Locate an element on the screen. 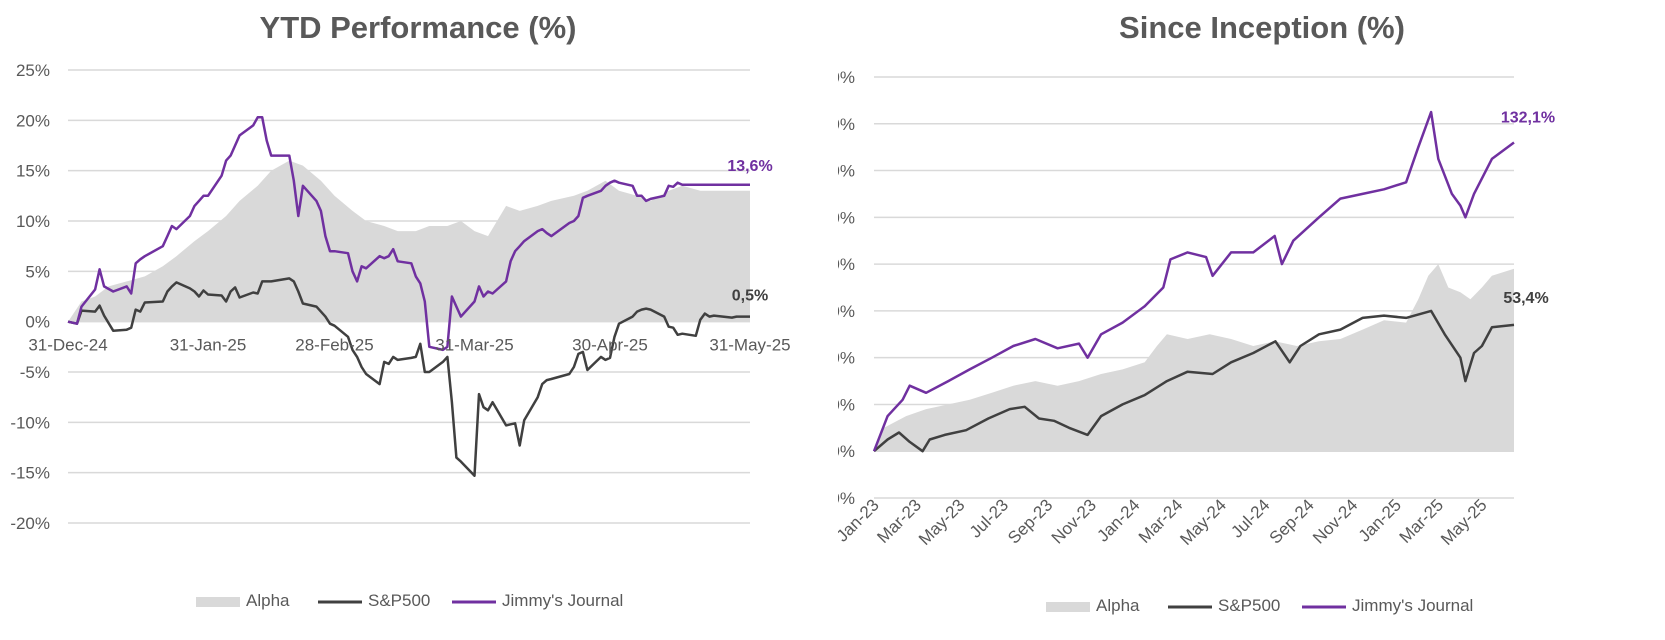 The image size is (1665, 640). since-inception-y-tick-label: 40% is located at coordinates (846, 358).